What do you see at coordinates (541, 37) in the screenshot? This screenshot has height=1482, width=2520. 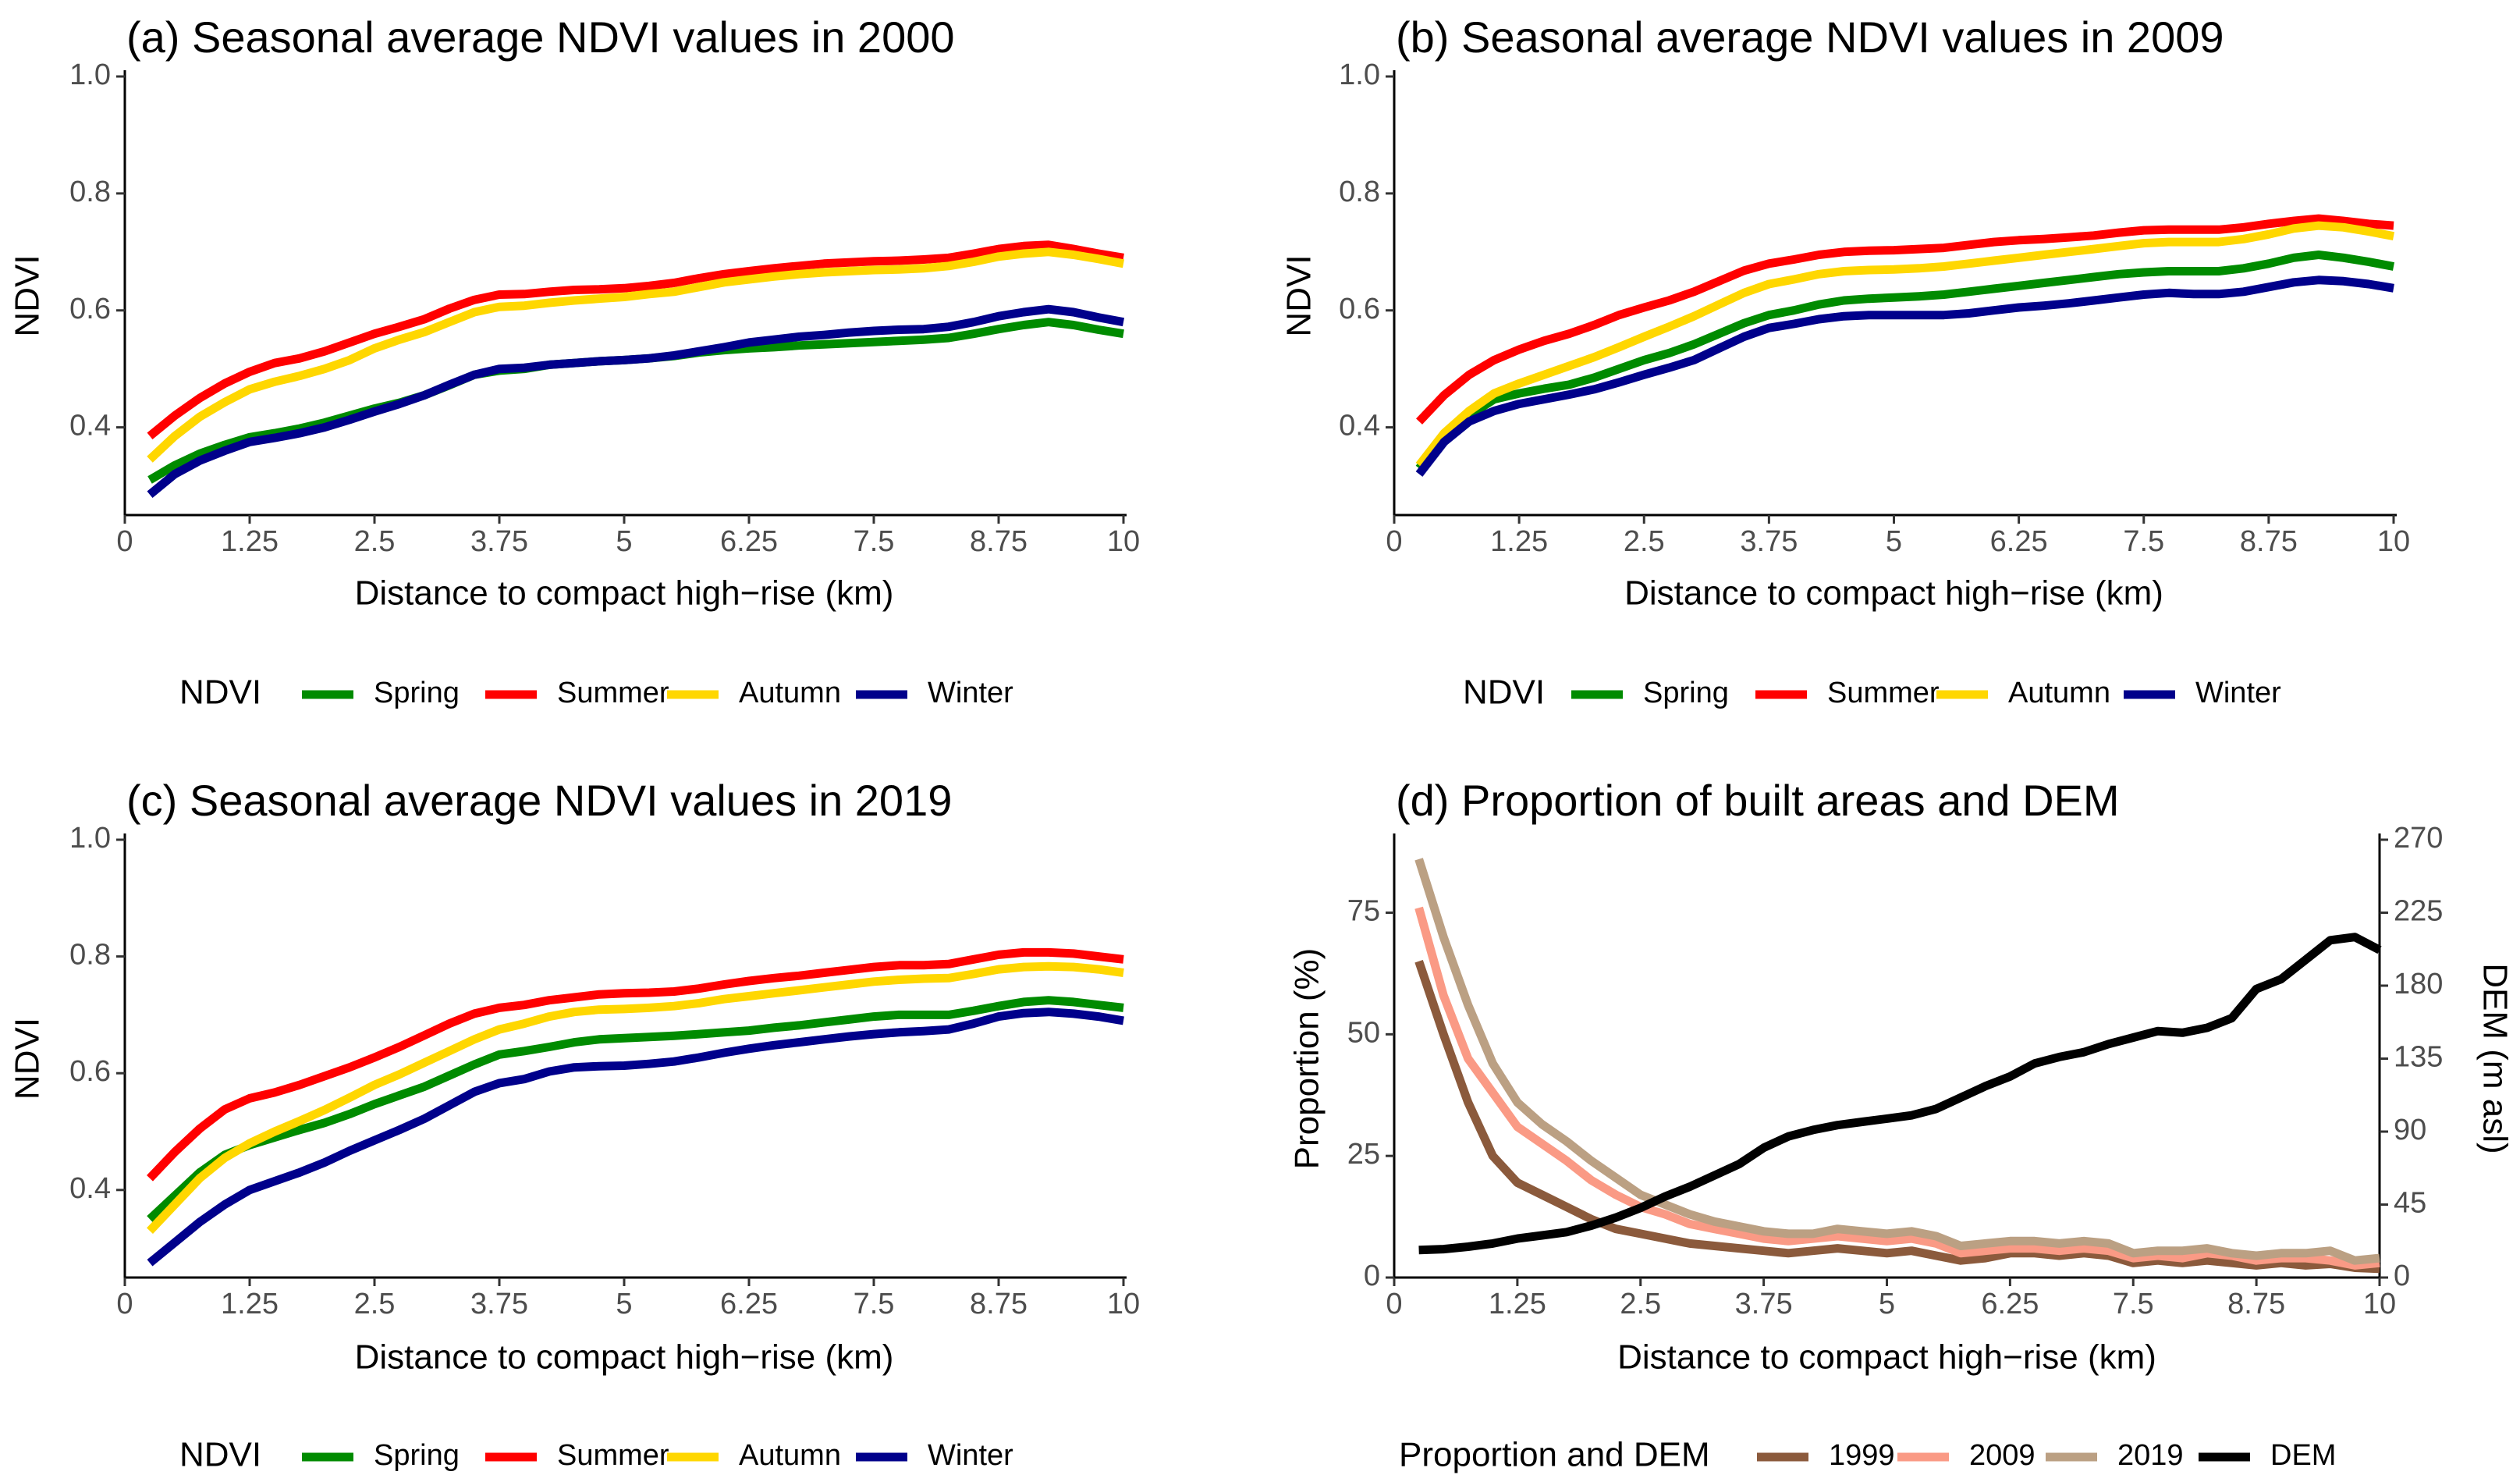 I see `panel-title: (a) Seasonal average NDVI values in 2000` at bounding box center [541, 37].